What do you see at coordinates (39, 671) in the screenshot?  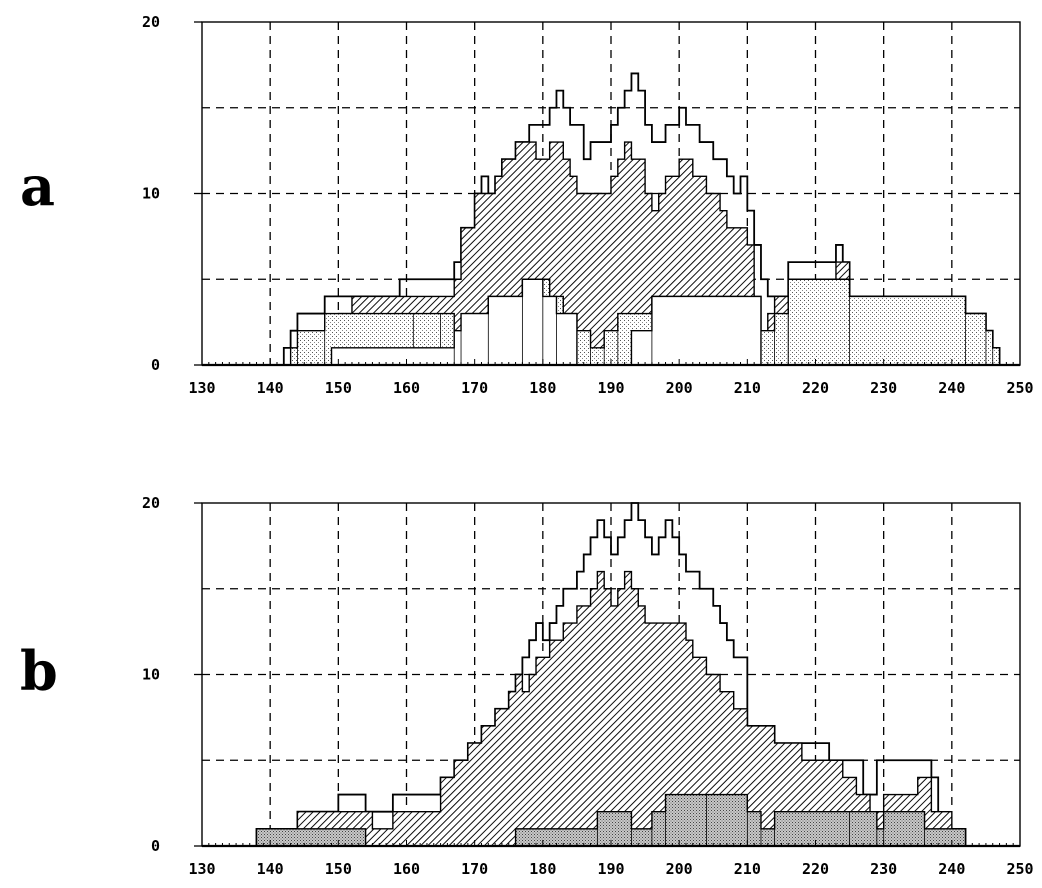 I see `panel-b-label: b` at bounding box center [39, 671].